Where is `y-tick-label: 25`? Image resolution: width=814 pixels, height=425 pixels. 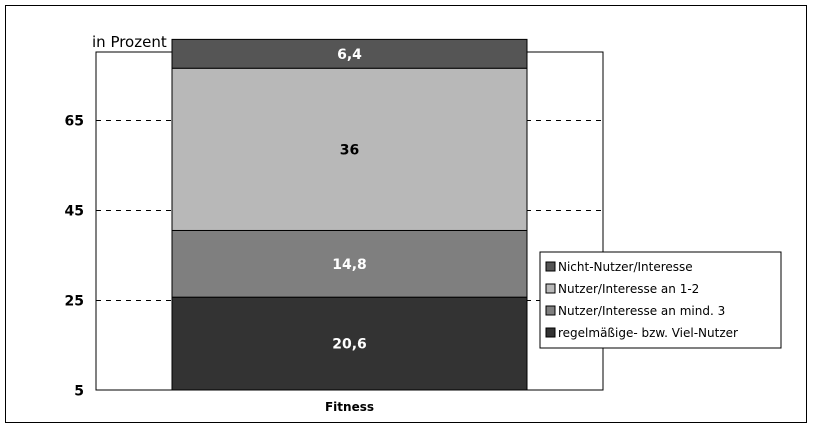
y-tick-label: 25 is located at coordinates (74, 302).